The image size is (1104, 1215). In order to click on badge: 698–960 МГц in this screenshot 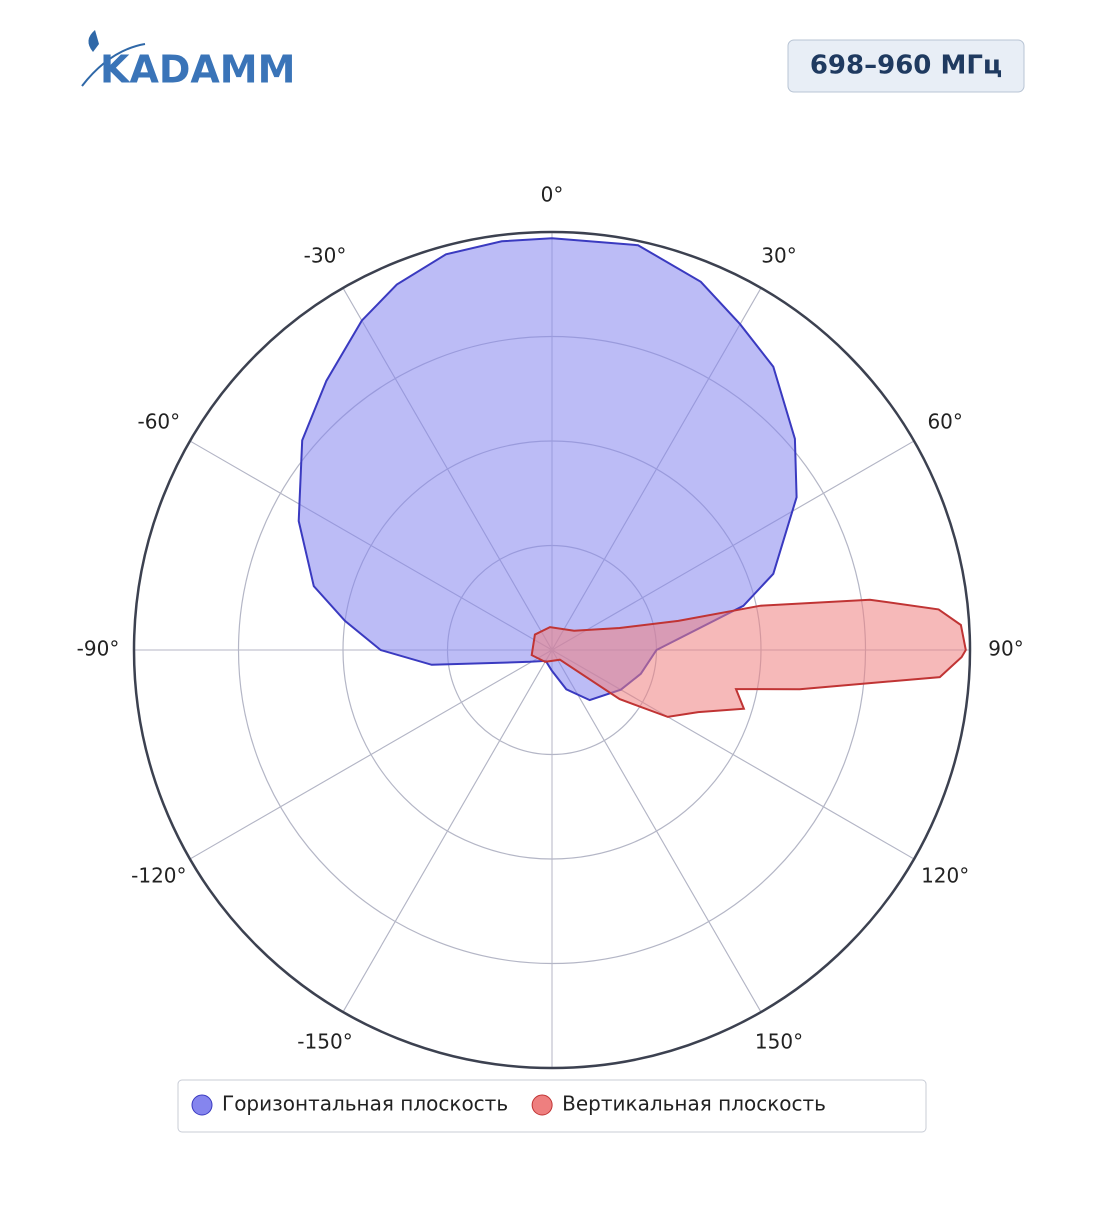, I will do `click(906, 66)`.